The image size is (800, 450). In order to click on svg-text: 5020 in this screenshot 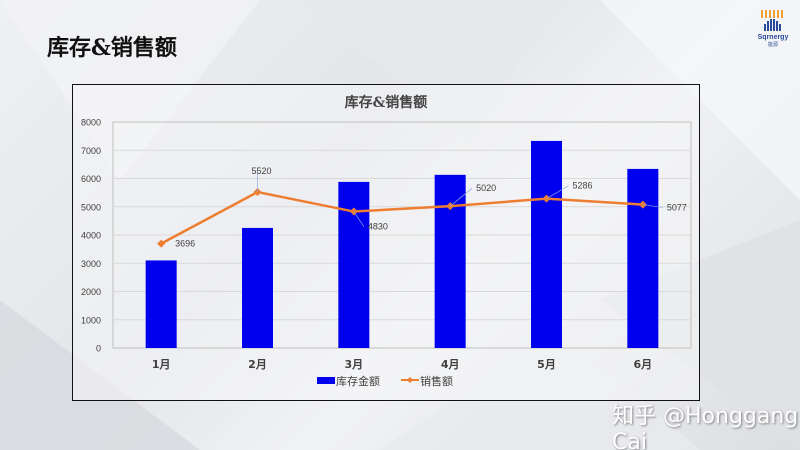, I will do `click(486, 188)`.